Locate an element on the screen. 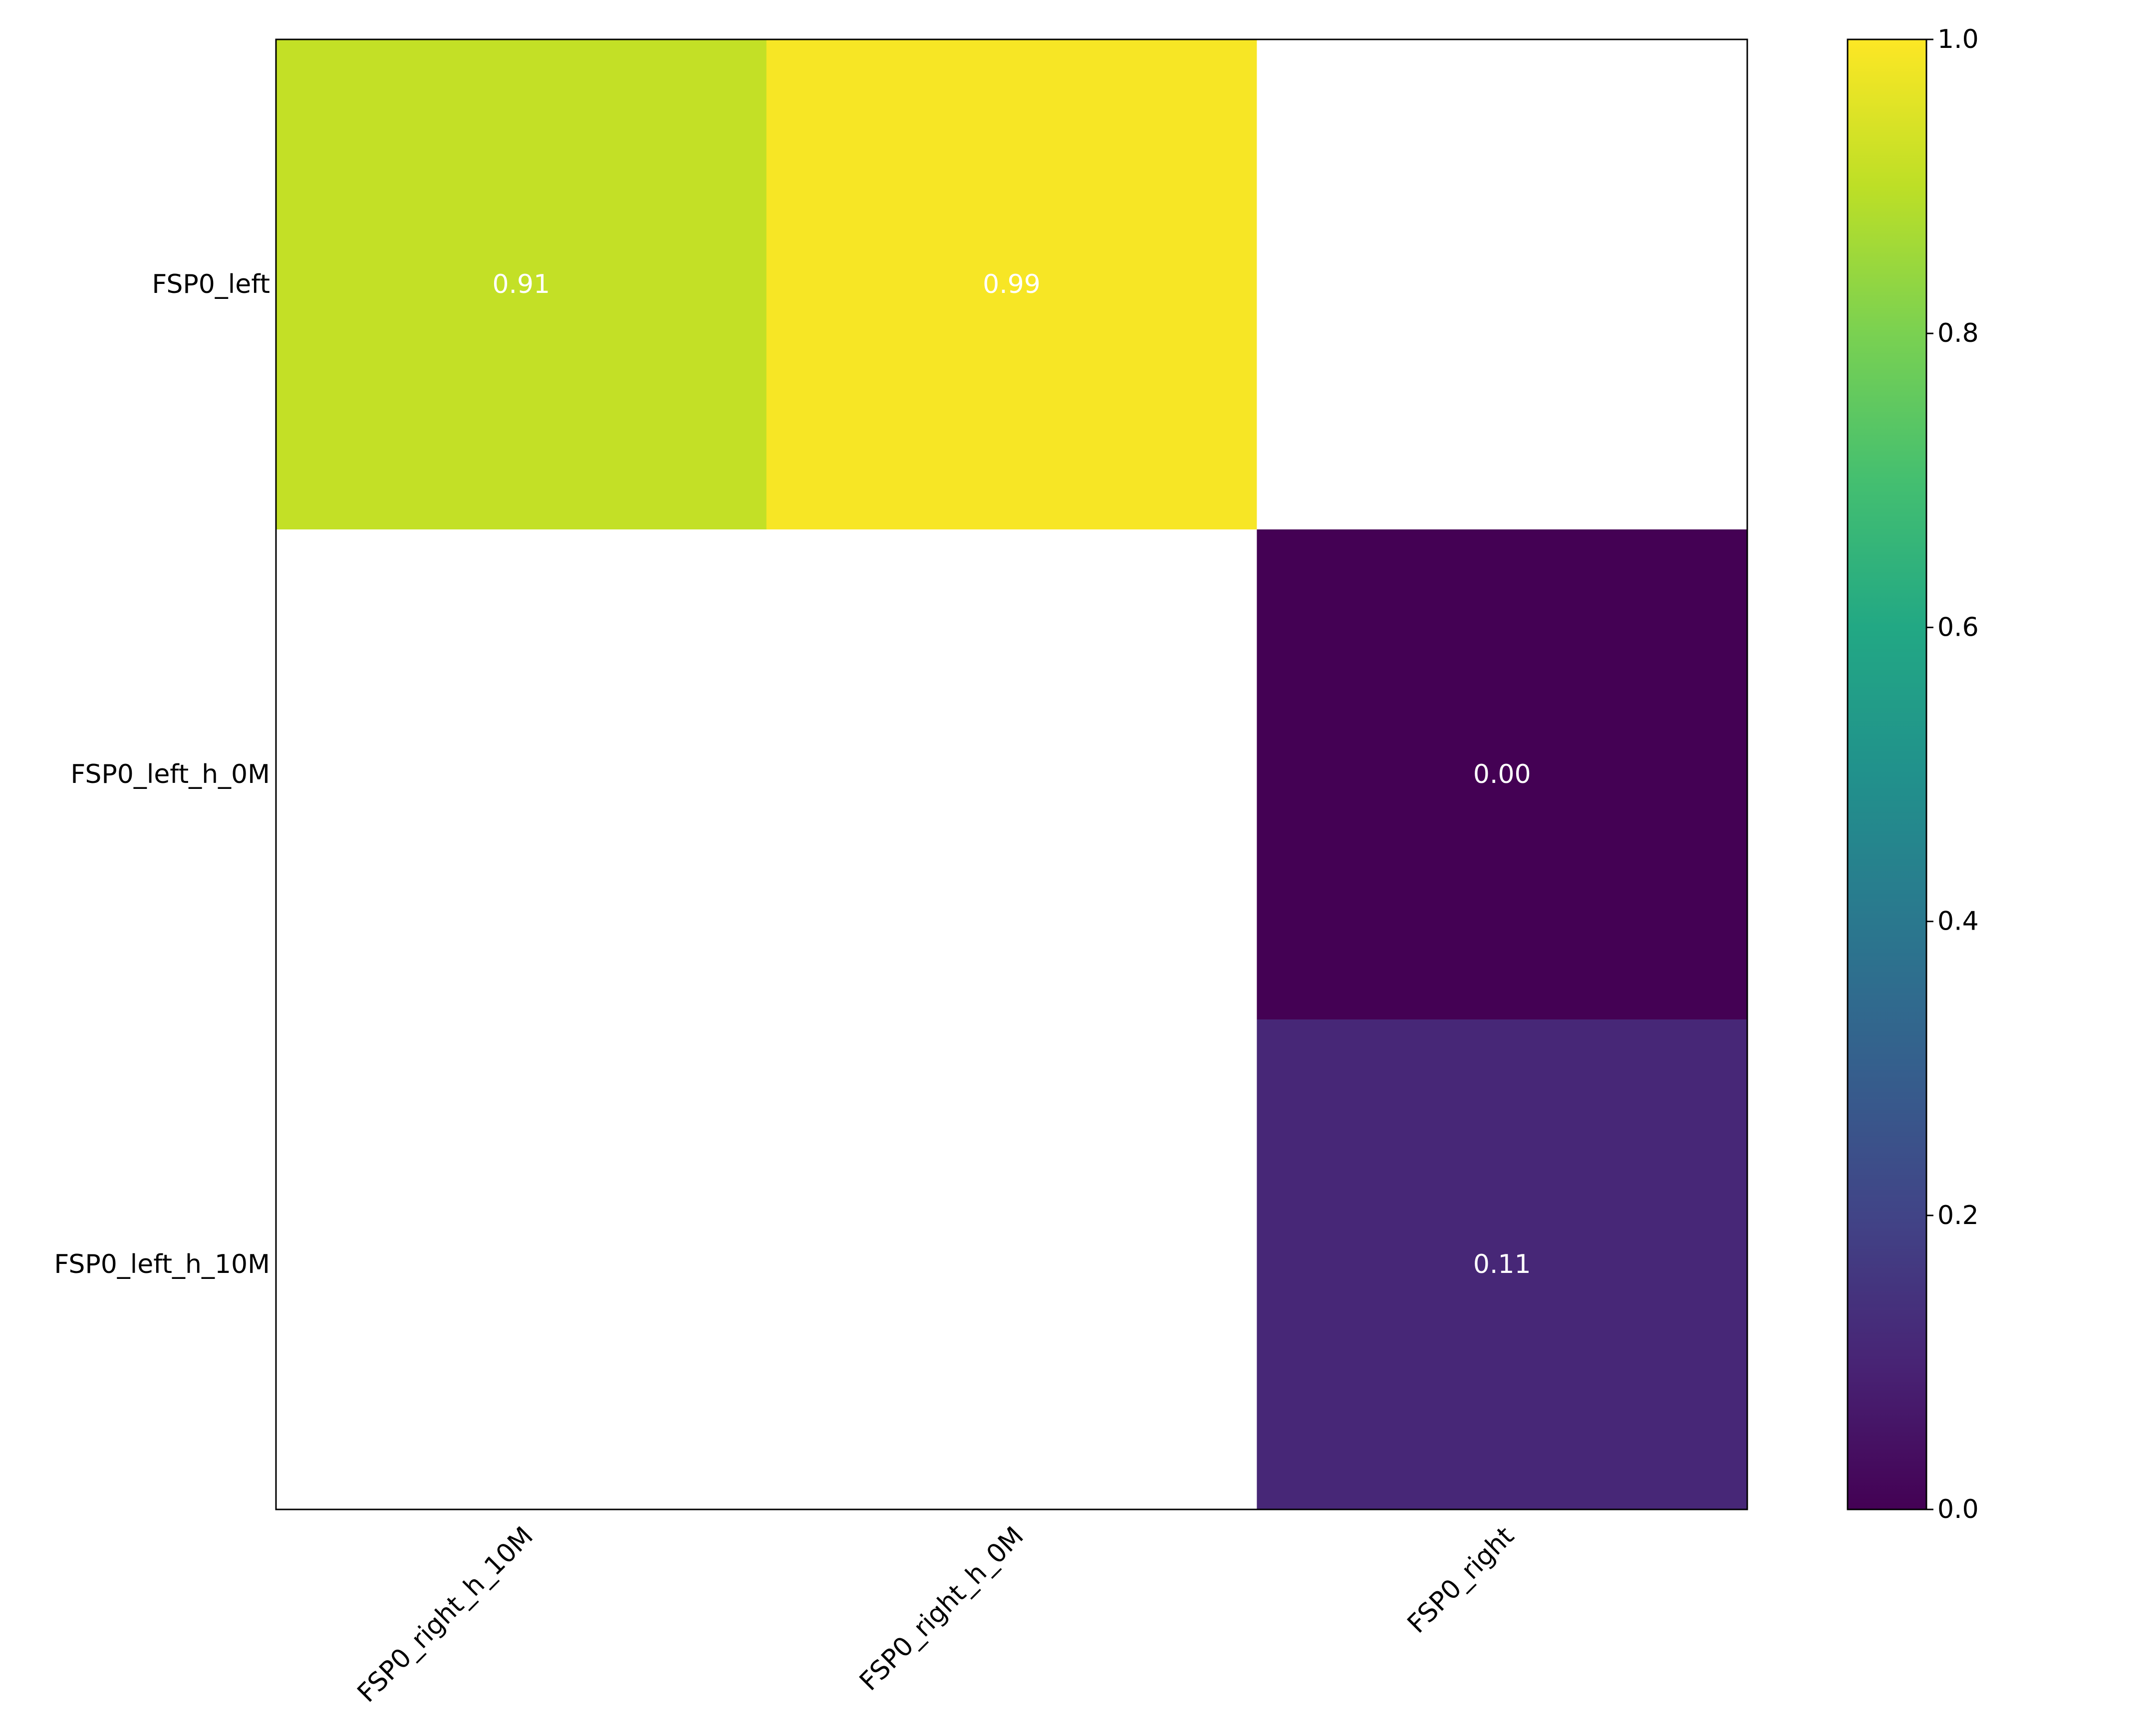 This screenshot has height=1727, width=2156. heatmap-cell-r1-c1 is located at coordinates (1011, 774).